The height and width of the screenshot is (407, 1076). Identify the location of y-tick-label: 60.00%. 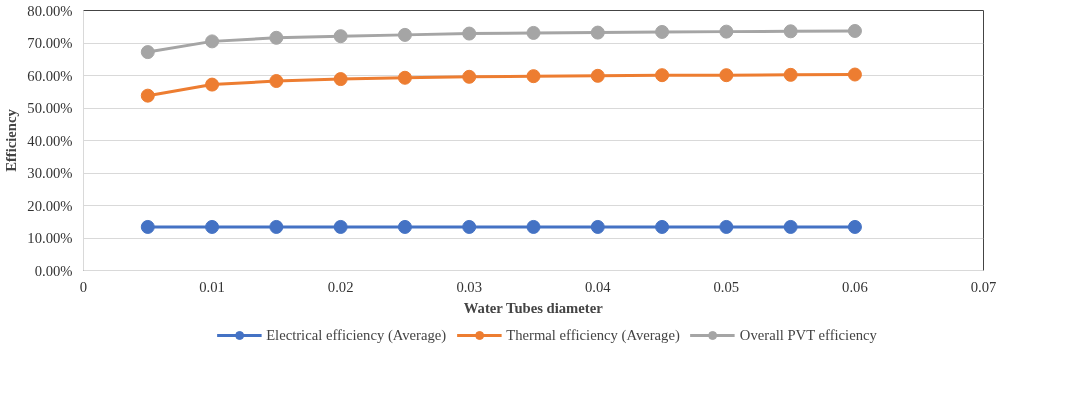
(50, 75).